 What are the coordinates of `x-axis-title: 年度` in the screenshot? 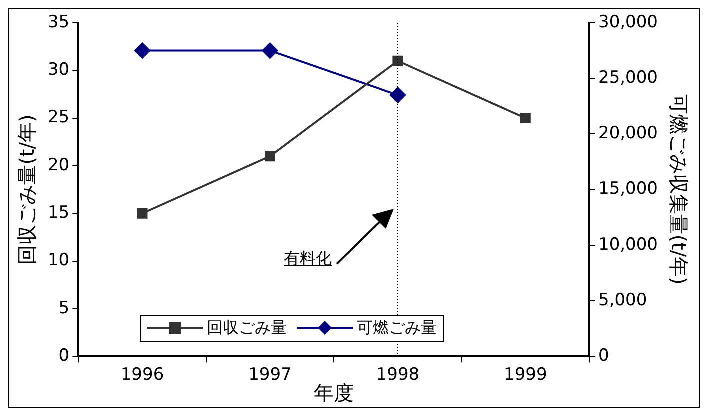 It's located at (334, 393).